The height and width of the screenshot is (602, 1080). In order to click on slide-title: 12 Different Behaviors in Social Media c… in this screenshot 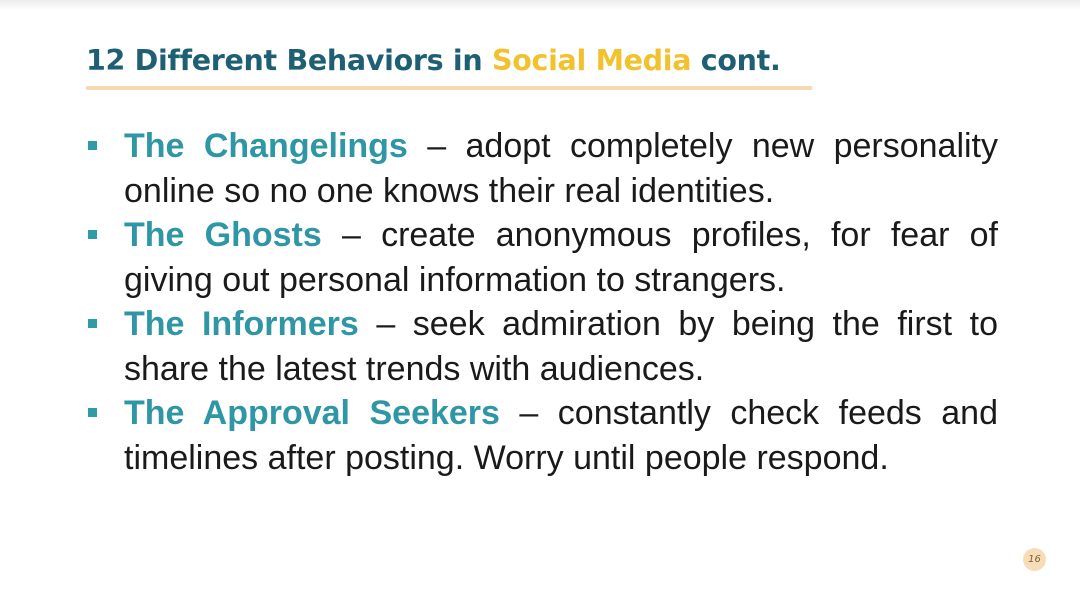, I will do `click(433, 60)`.